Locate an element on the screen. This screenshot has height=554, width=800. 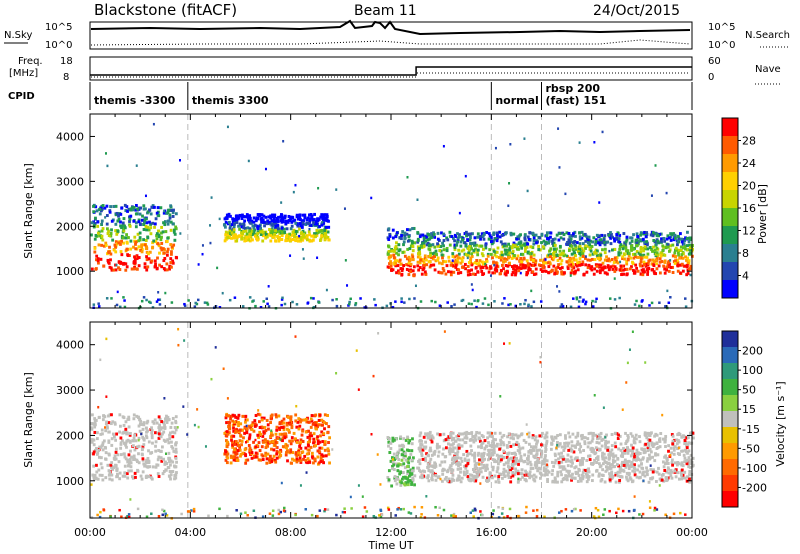
cpid-segment-label: rbsp 200 is located at coordinates (573, 88).